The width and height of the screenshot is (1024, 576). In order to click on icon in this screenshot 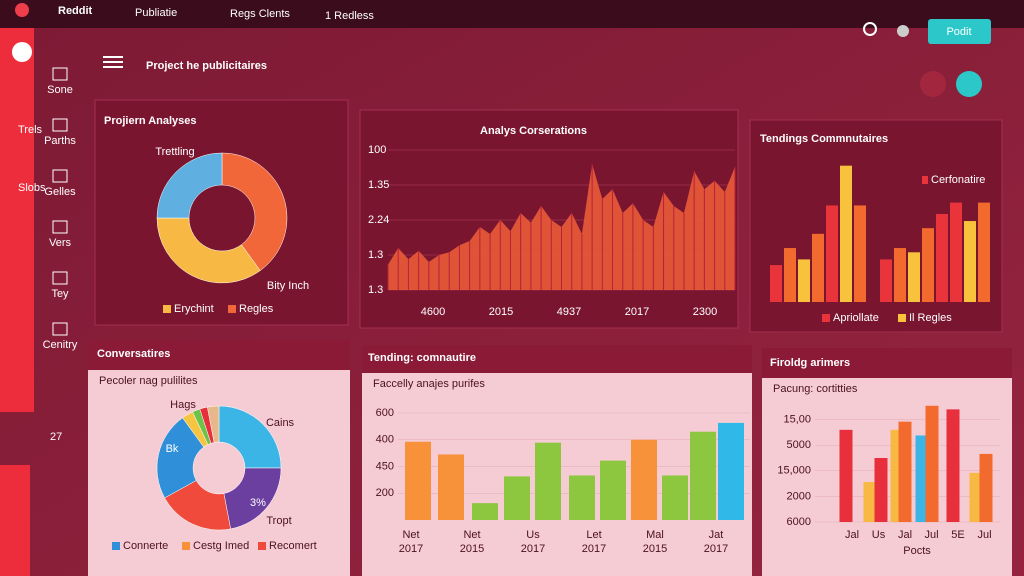, I will do `click(903, 31)`.